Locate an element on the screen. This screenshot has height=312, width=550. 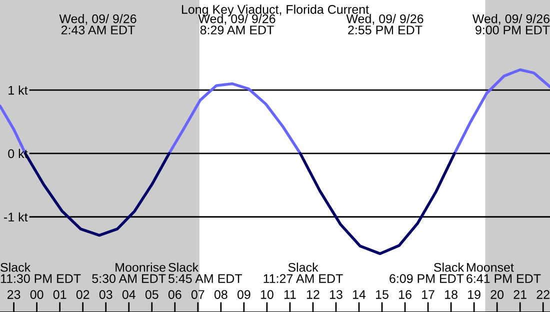
annotation: Wed, 09/ 9/26 2:43 AM EDT is located at coordinates (97, 24).